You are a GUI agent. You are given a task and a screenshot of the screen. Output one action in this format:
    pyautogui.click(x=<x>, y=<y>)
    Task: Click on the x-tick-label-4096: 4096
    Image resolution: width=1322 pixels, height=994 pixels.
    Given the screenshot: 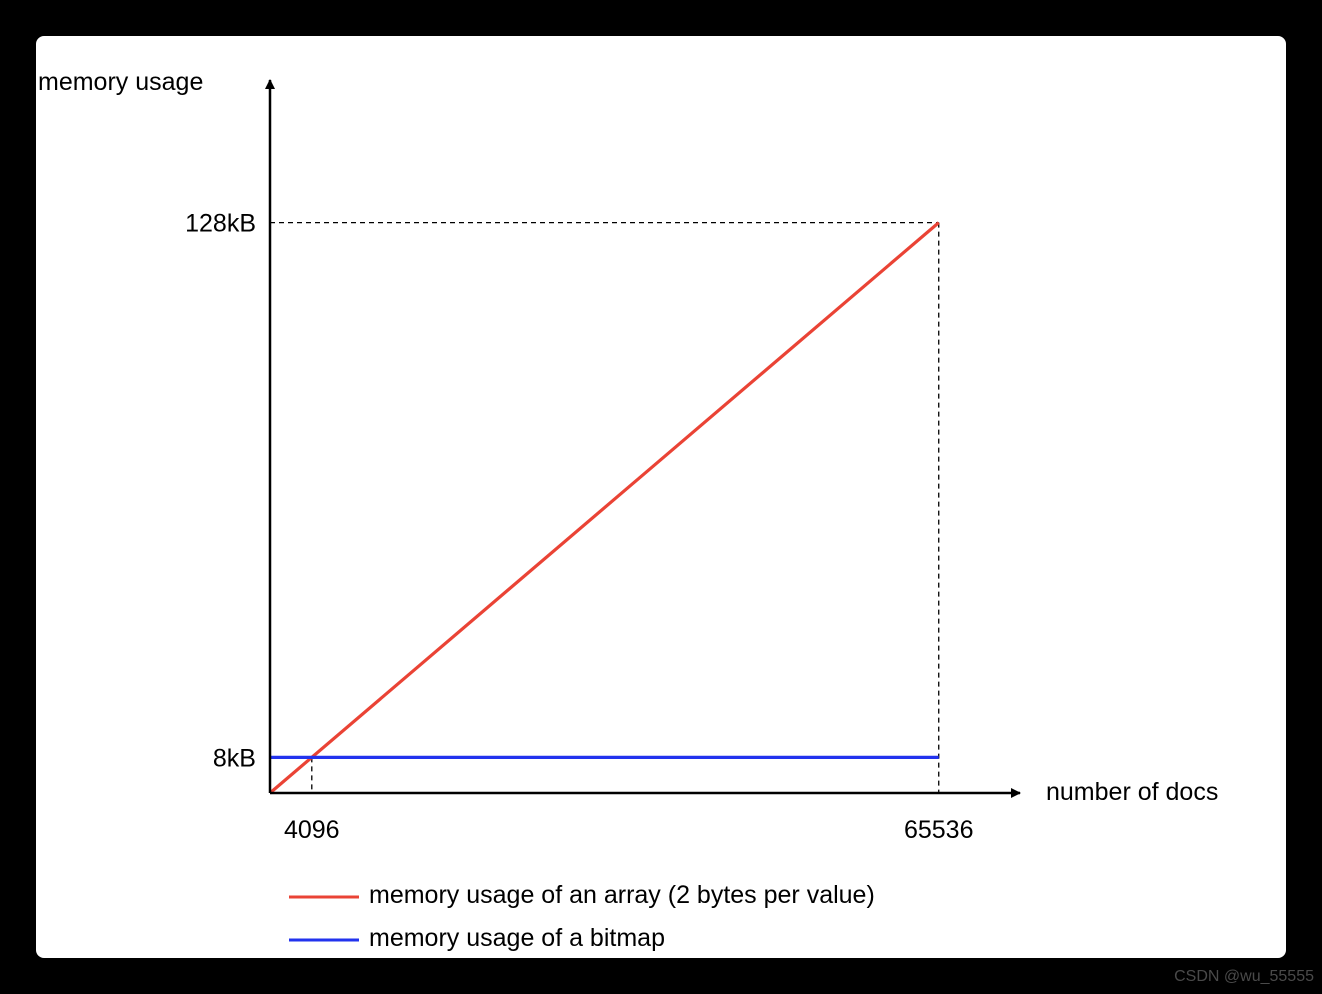 What is the action you would take?
    pyautogui.click(x=312, y=830)
    